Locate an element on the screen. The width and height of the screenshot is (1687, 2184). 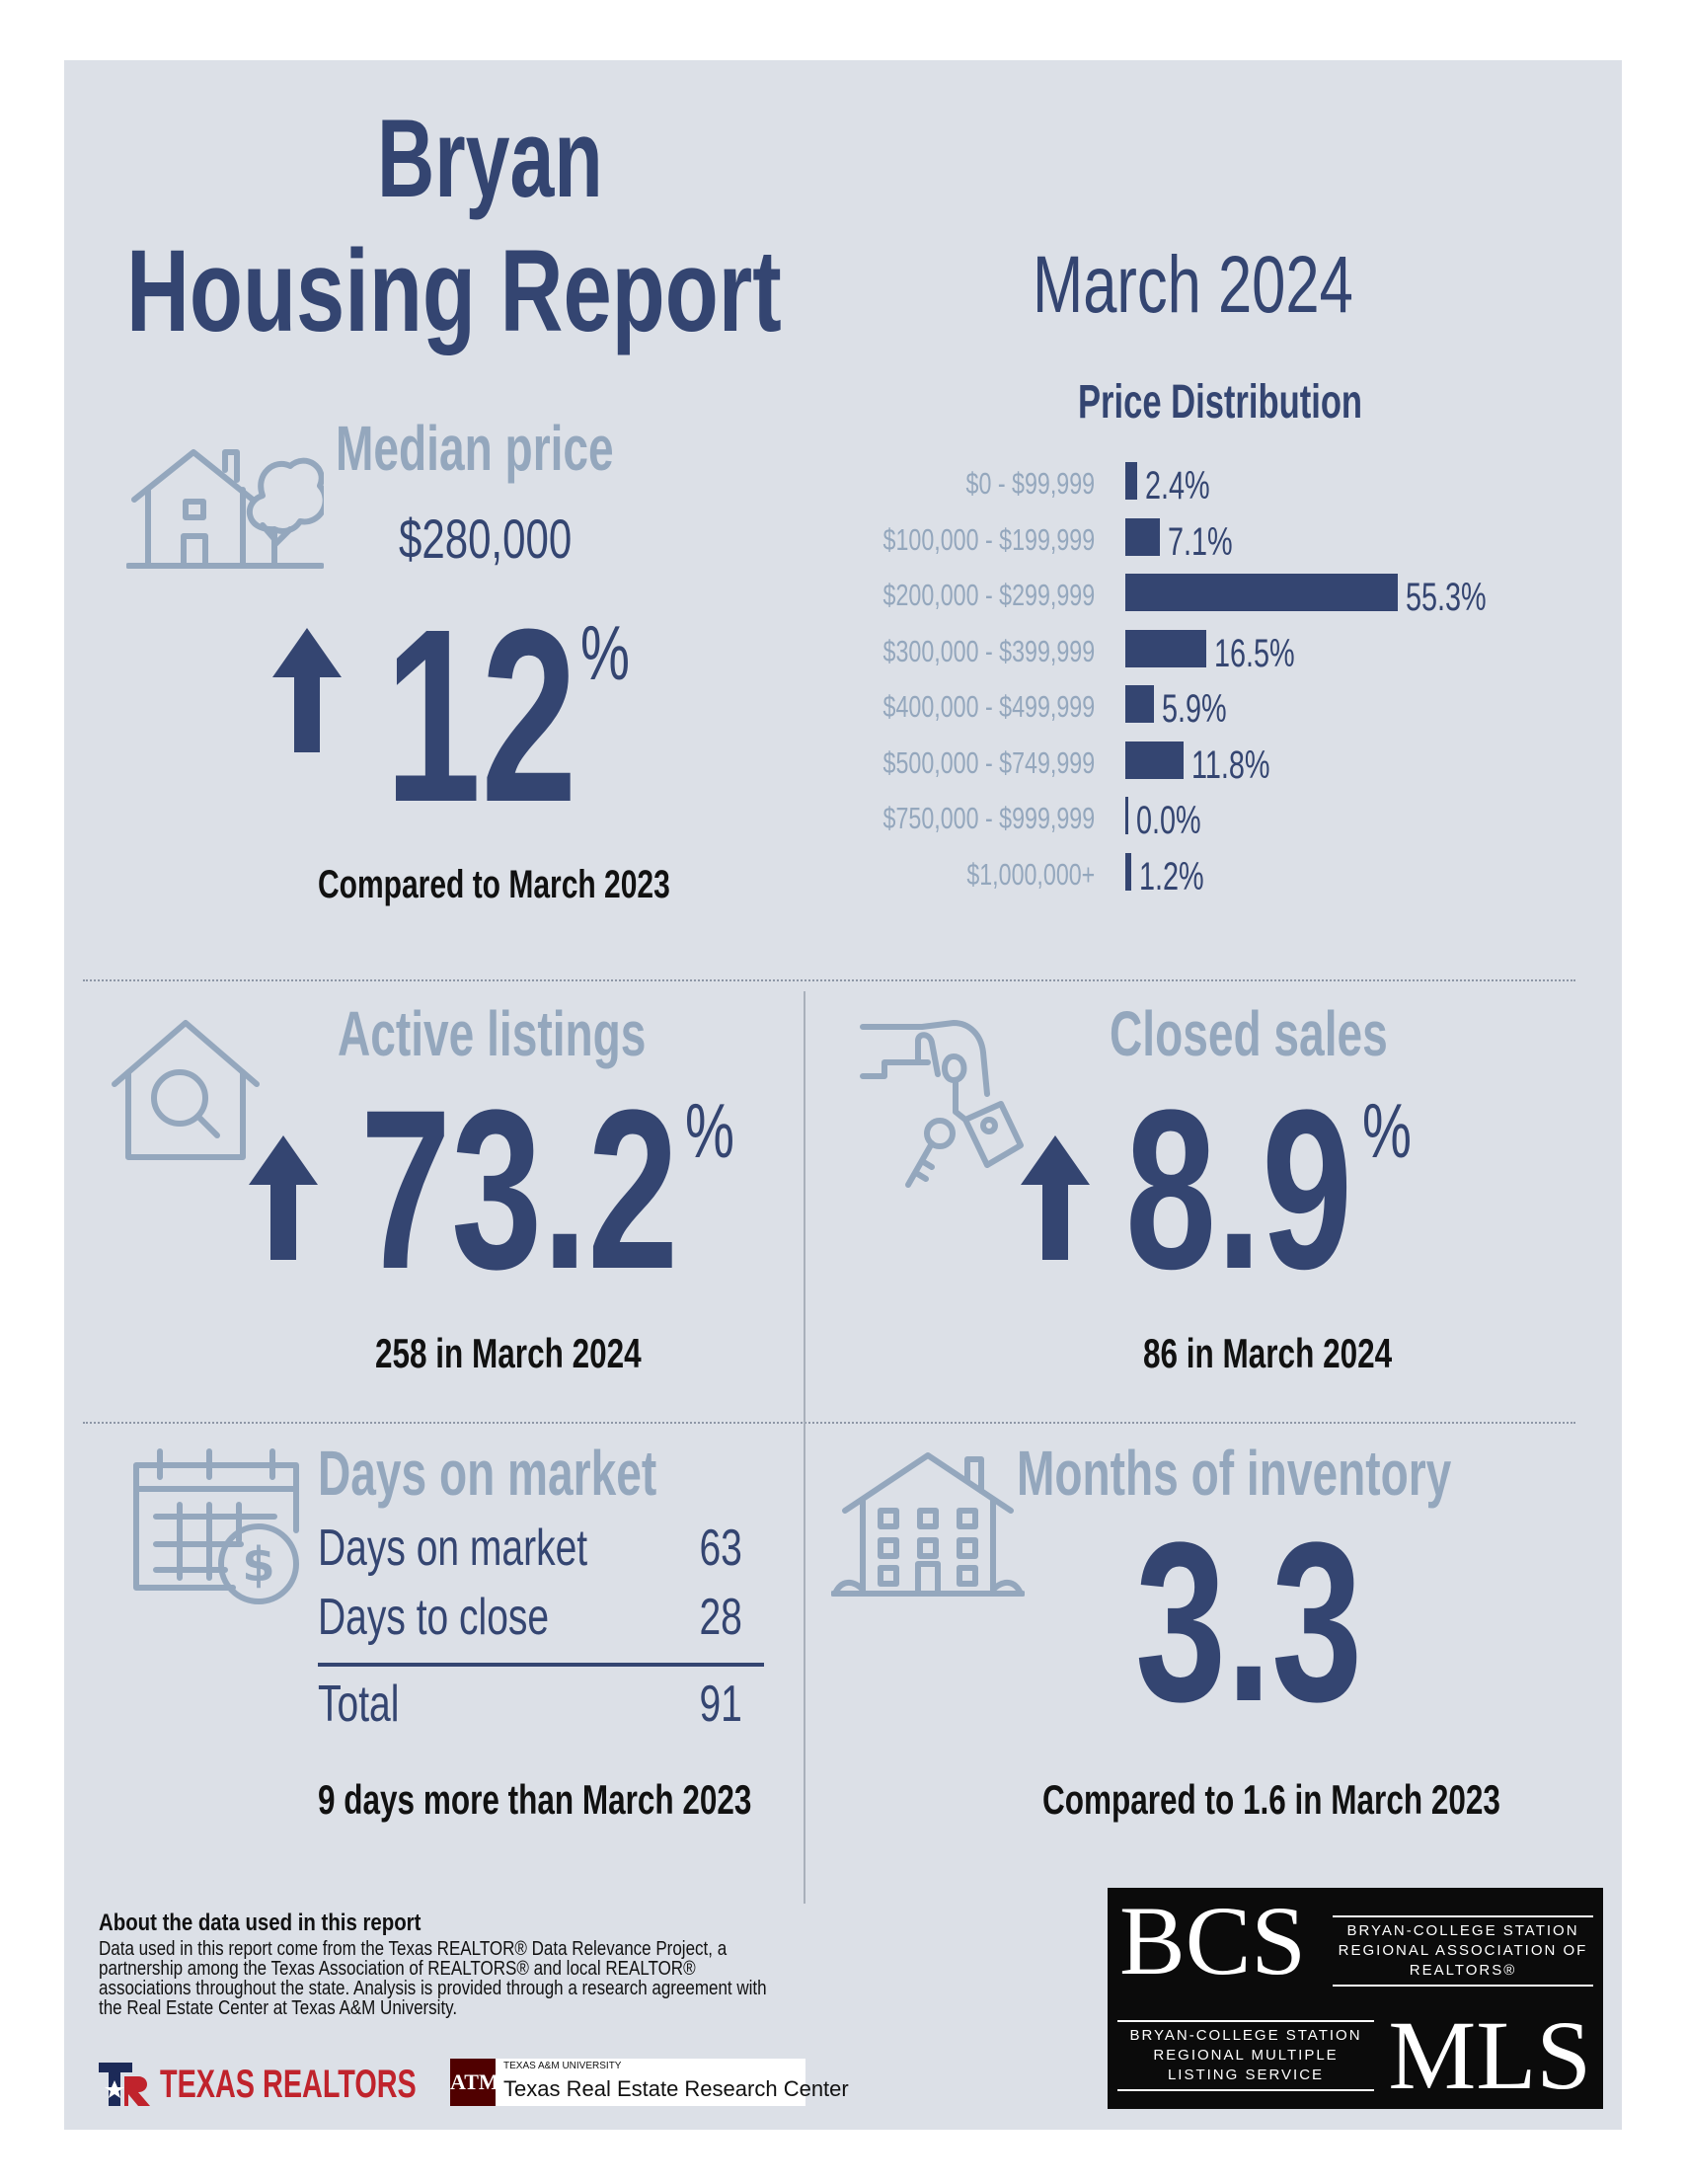
house-search-icon is located at coordinates (186, 1090).